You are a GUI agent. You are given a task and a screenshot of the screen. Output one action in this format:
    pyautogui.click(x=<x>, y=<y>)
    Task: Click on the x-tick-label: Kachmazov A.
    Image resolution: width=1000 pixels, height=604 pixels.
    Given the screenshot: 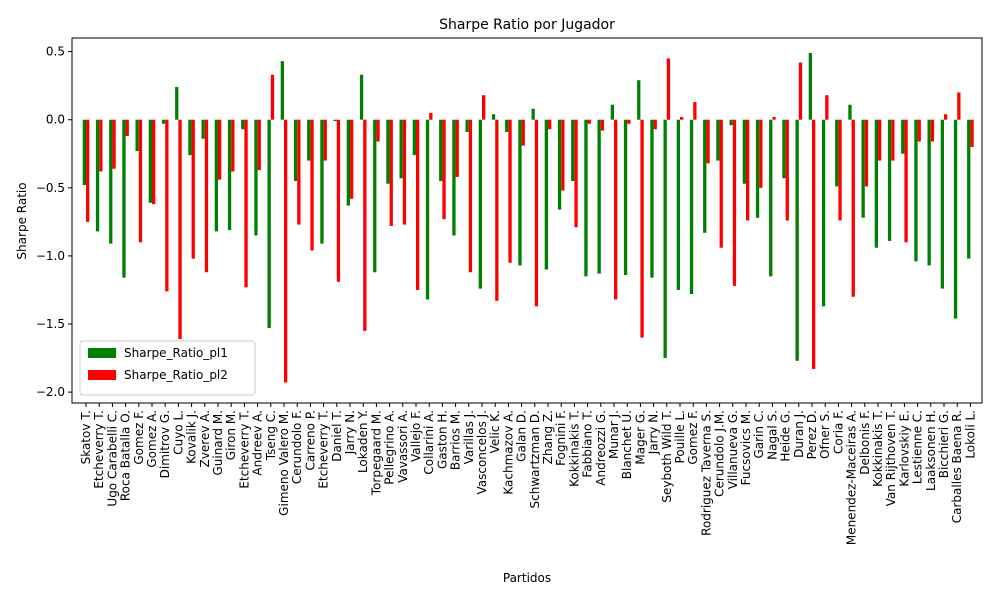 What is the action you would take?
    pyautogui.click(x=508, y=452)
    